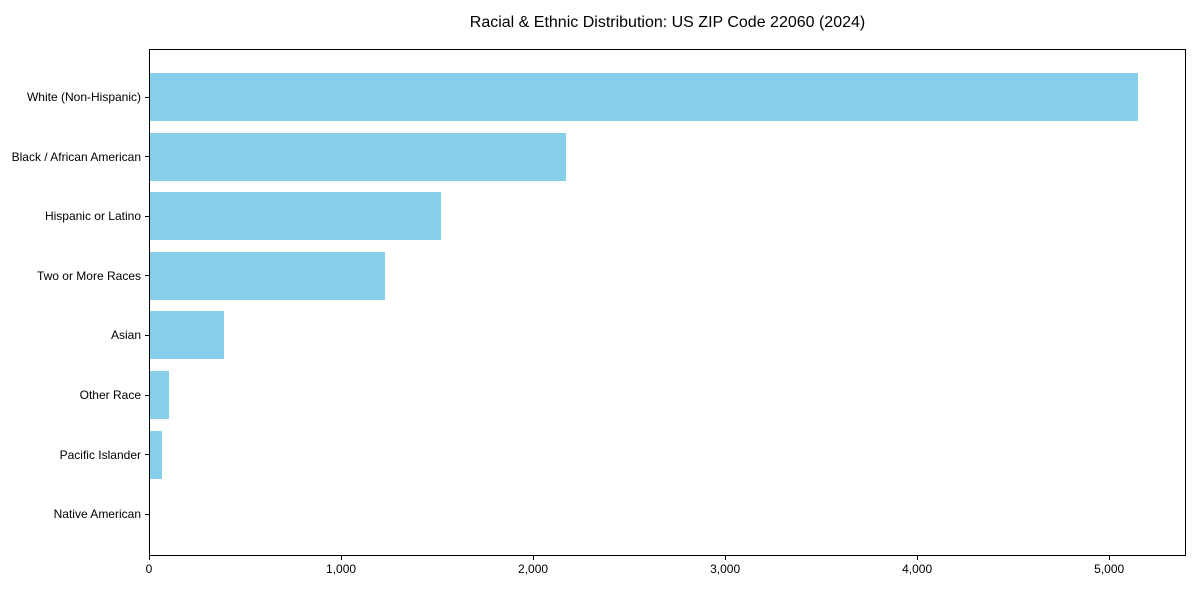  I want to click on x-tick-label: 3,000, so click(725, 569).